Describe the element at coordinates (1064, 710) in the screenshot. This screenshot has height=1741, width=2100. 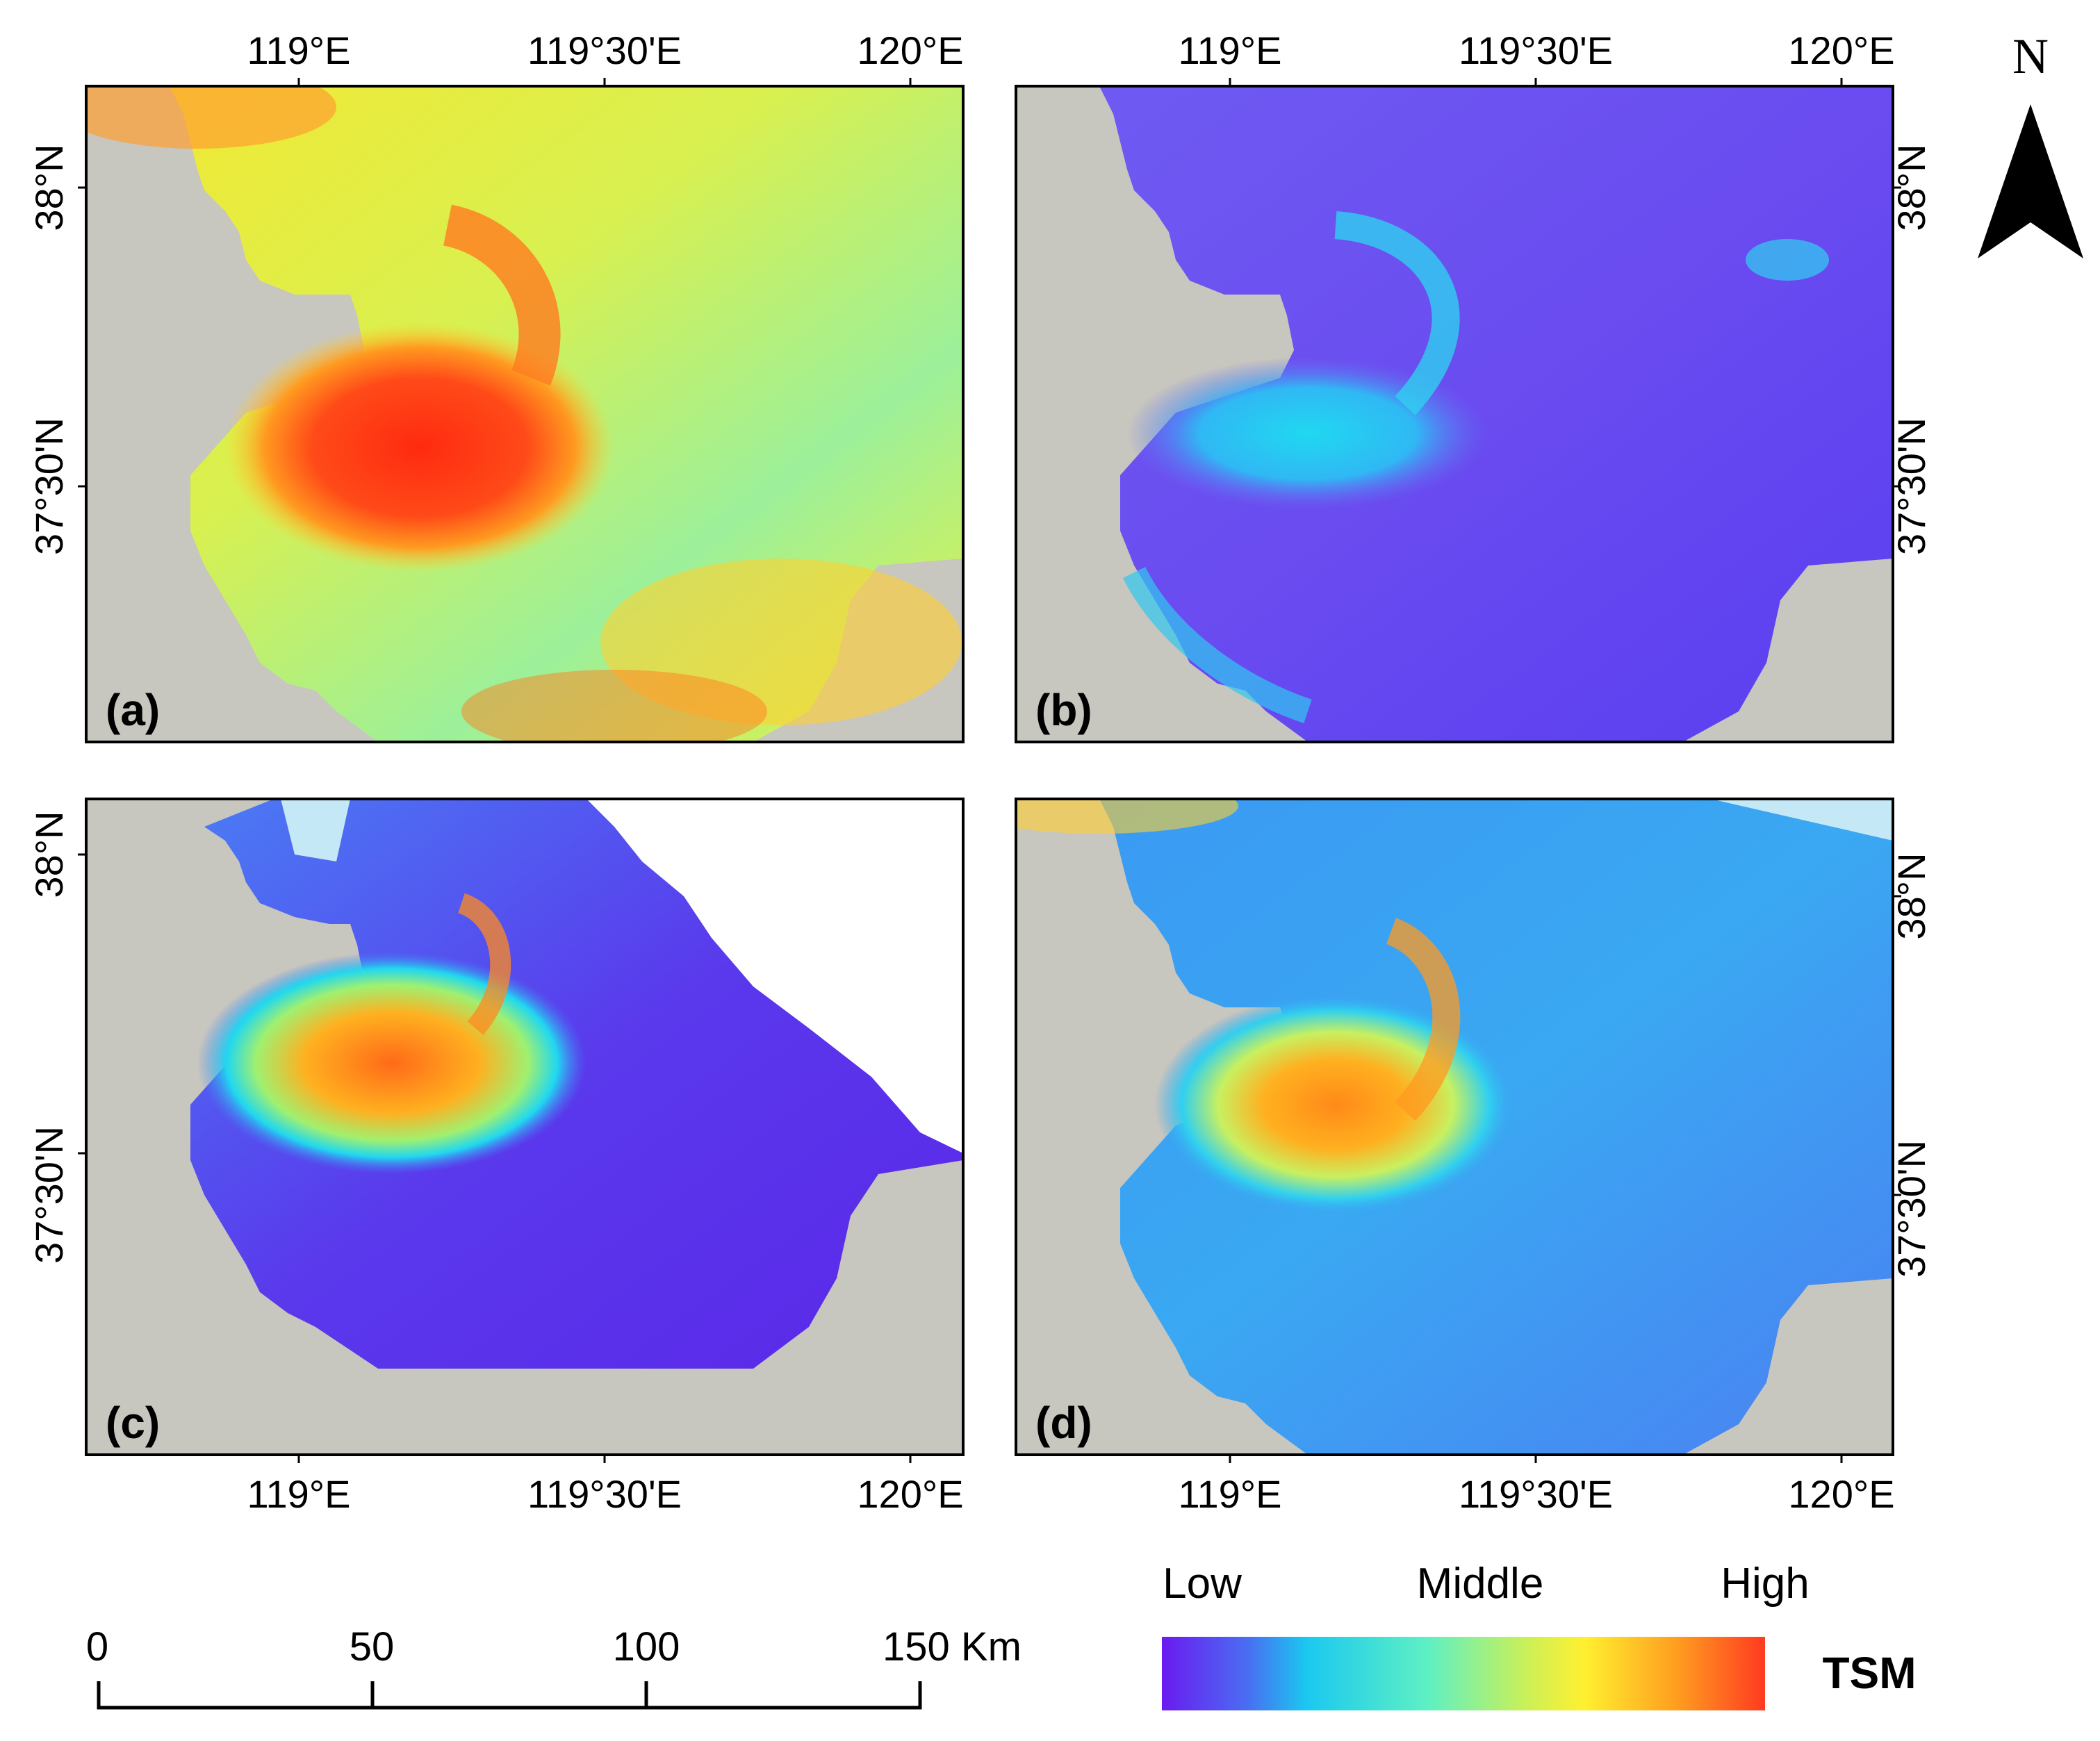
I see `panel-label: (b)` at that location.